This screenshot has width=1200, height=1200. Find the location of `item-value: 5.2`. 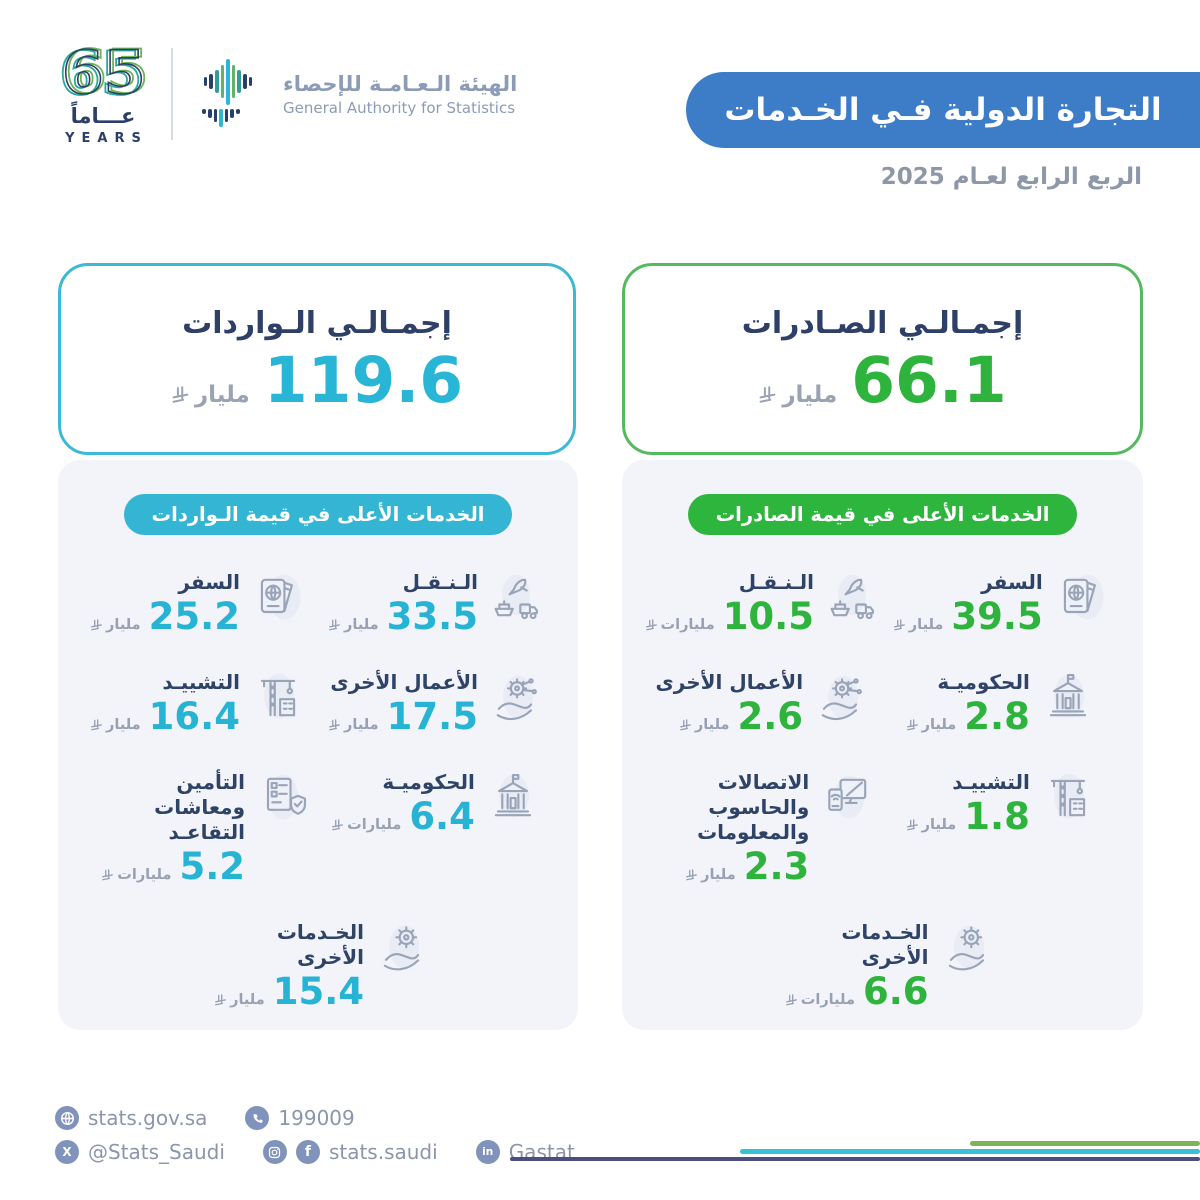

item-value: 5.2 is located at coordinates (212, 866).